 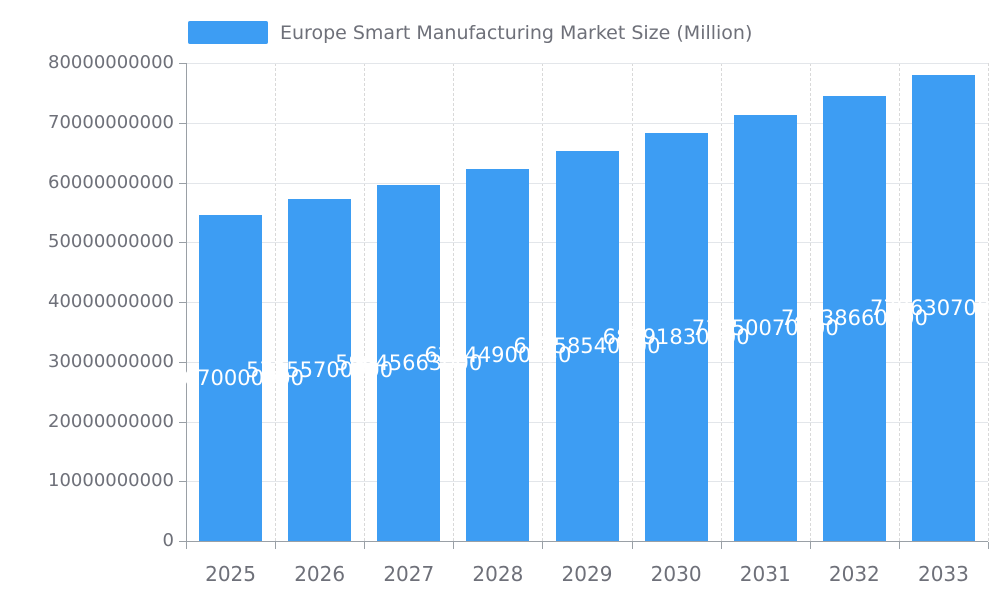 What do you see at coordinates (943, 308) in the screenshot?
I see `bar-2033` at bounding box center [943, 308].